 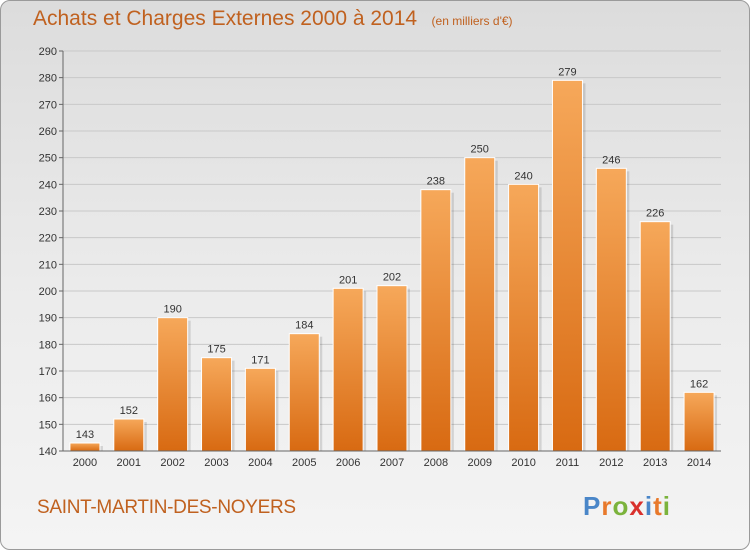 What do you see at coordinates (655, 463) in the screenshot?
I see `x-tick-label-2013: 2013` at bounding box center [655, 463].